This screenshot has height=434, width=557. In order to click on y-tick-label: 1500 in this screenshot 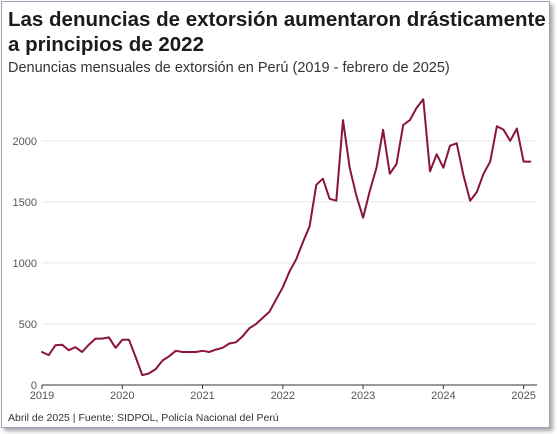, I will do `click(25, 203)`.